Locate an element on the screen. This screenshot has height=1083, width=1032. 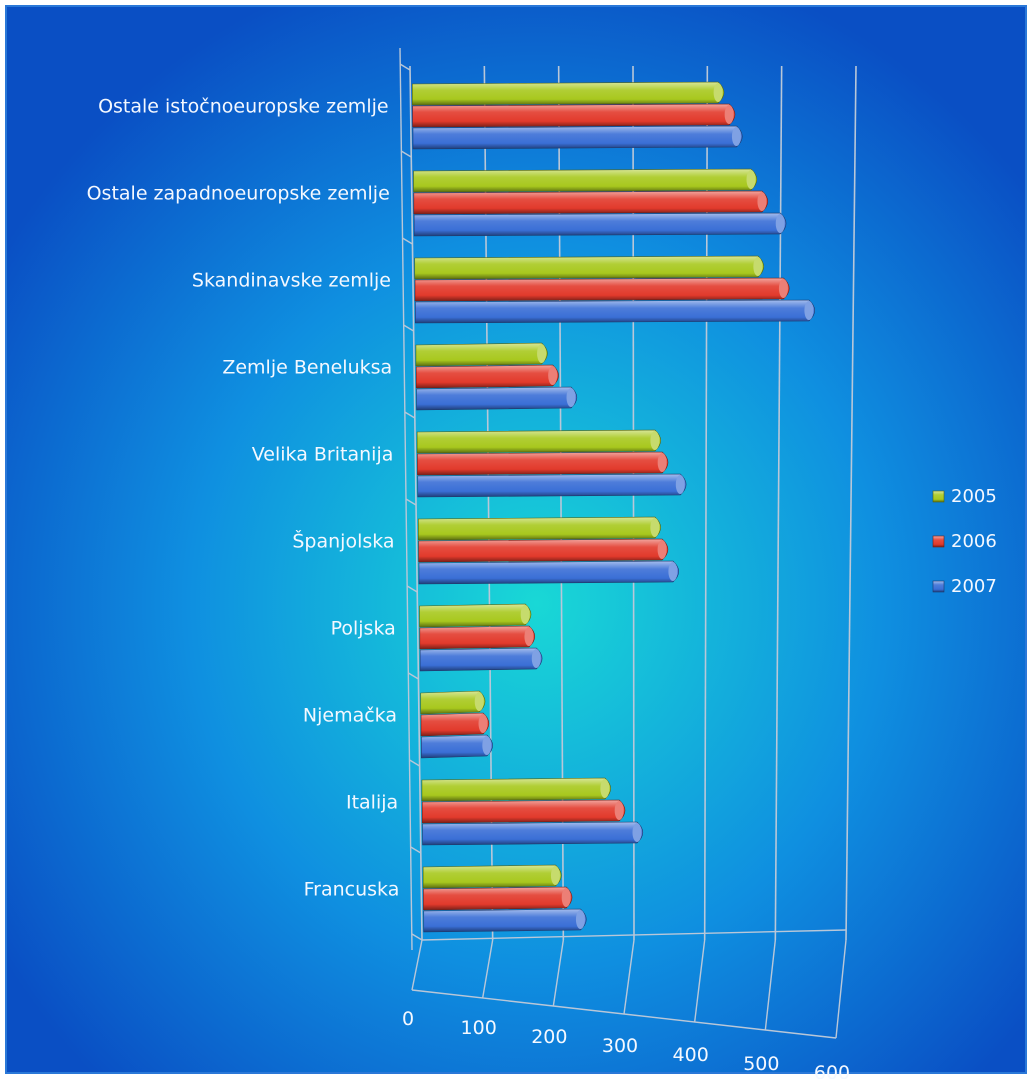
category-label-1: Ostale zapadnoeuropske zemlje is located at coordinates (238, 194).